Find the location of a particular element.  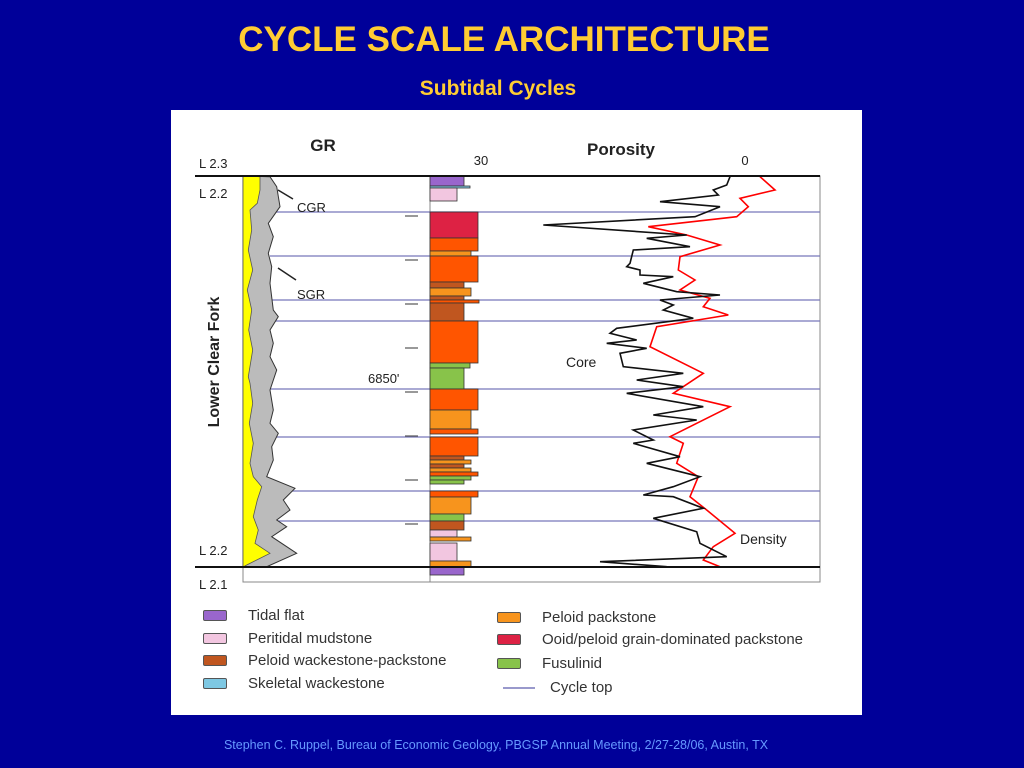

density-label: Density is located at coordinates (763, 539).